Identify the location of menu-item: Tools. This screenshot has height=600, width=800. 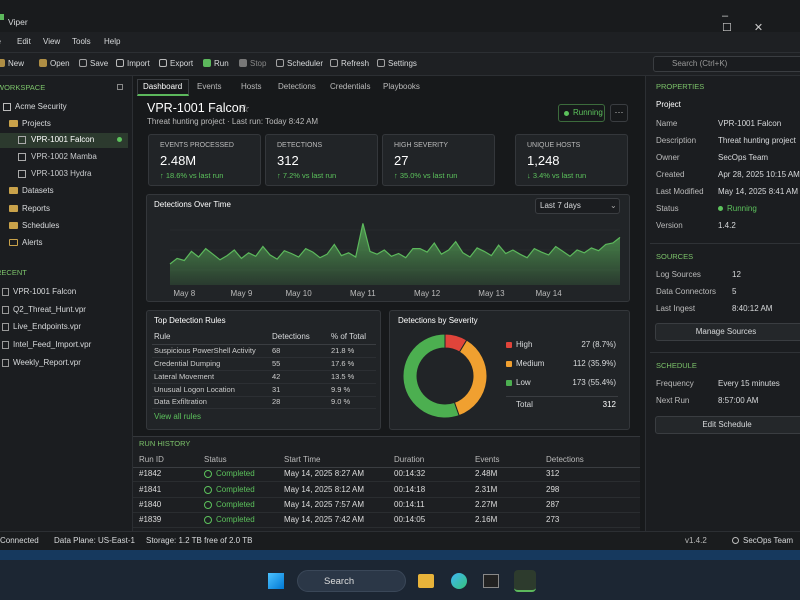
(81, 41).